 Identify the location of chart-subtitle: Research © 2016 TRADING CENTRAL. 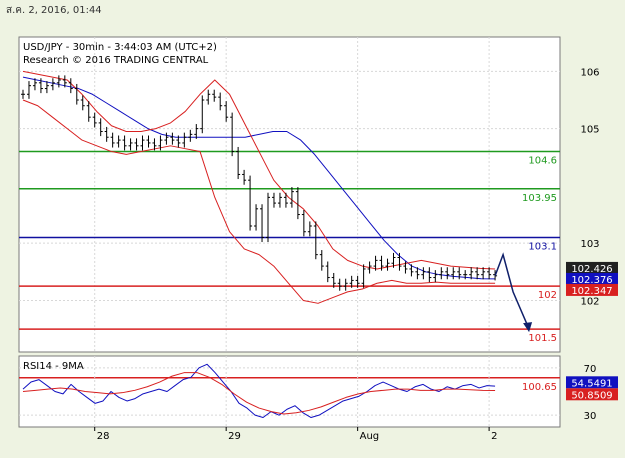
(116, 60).